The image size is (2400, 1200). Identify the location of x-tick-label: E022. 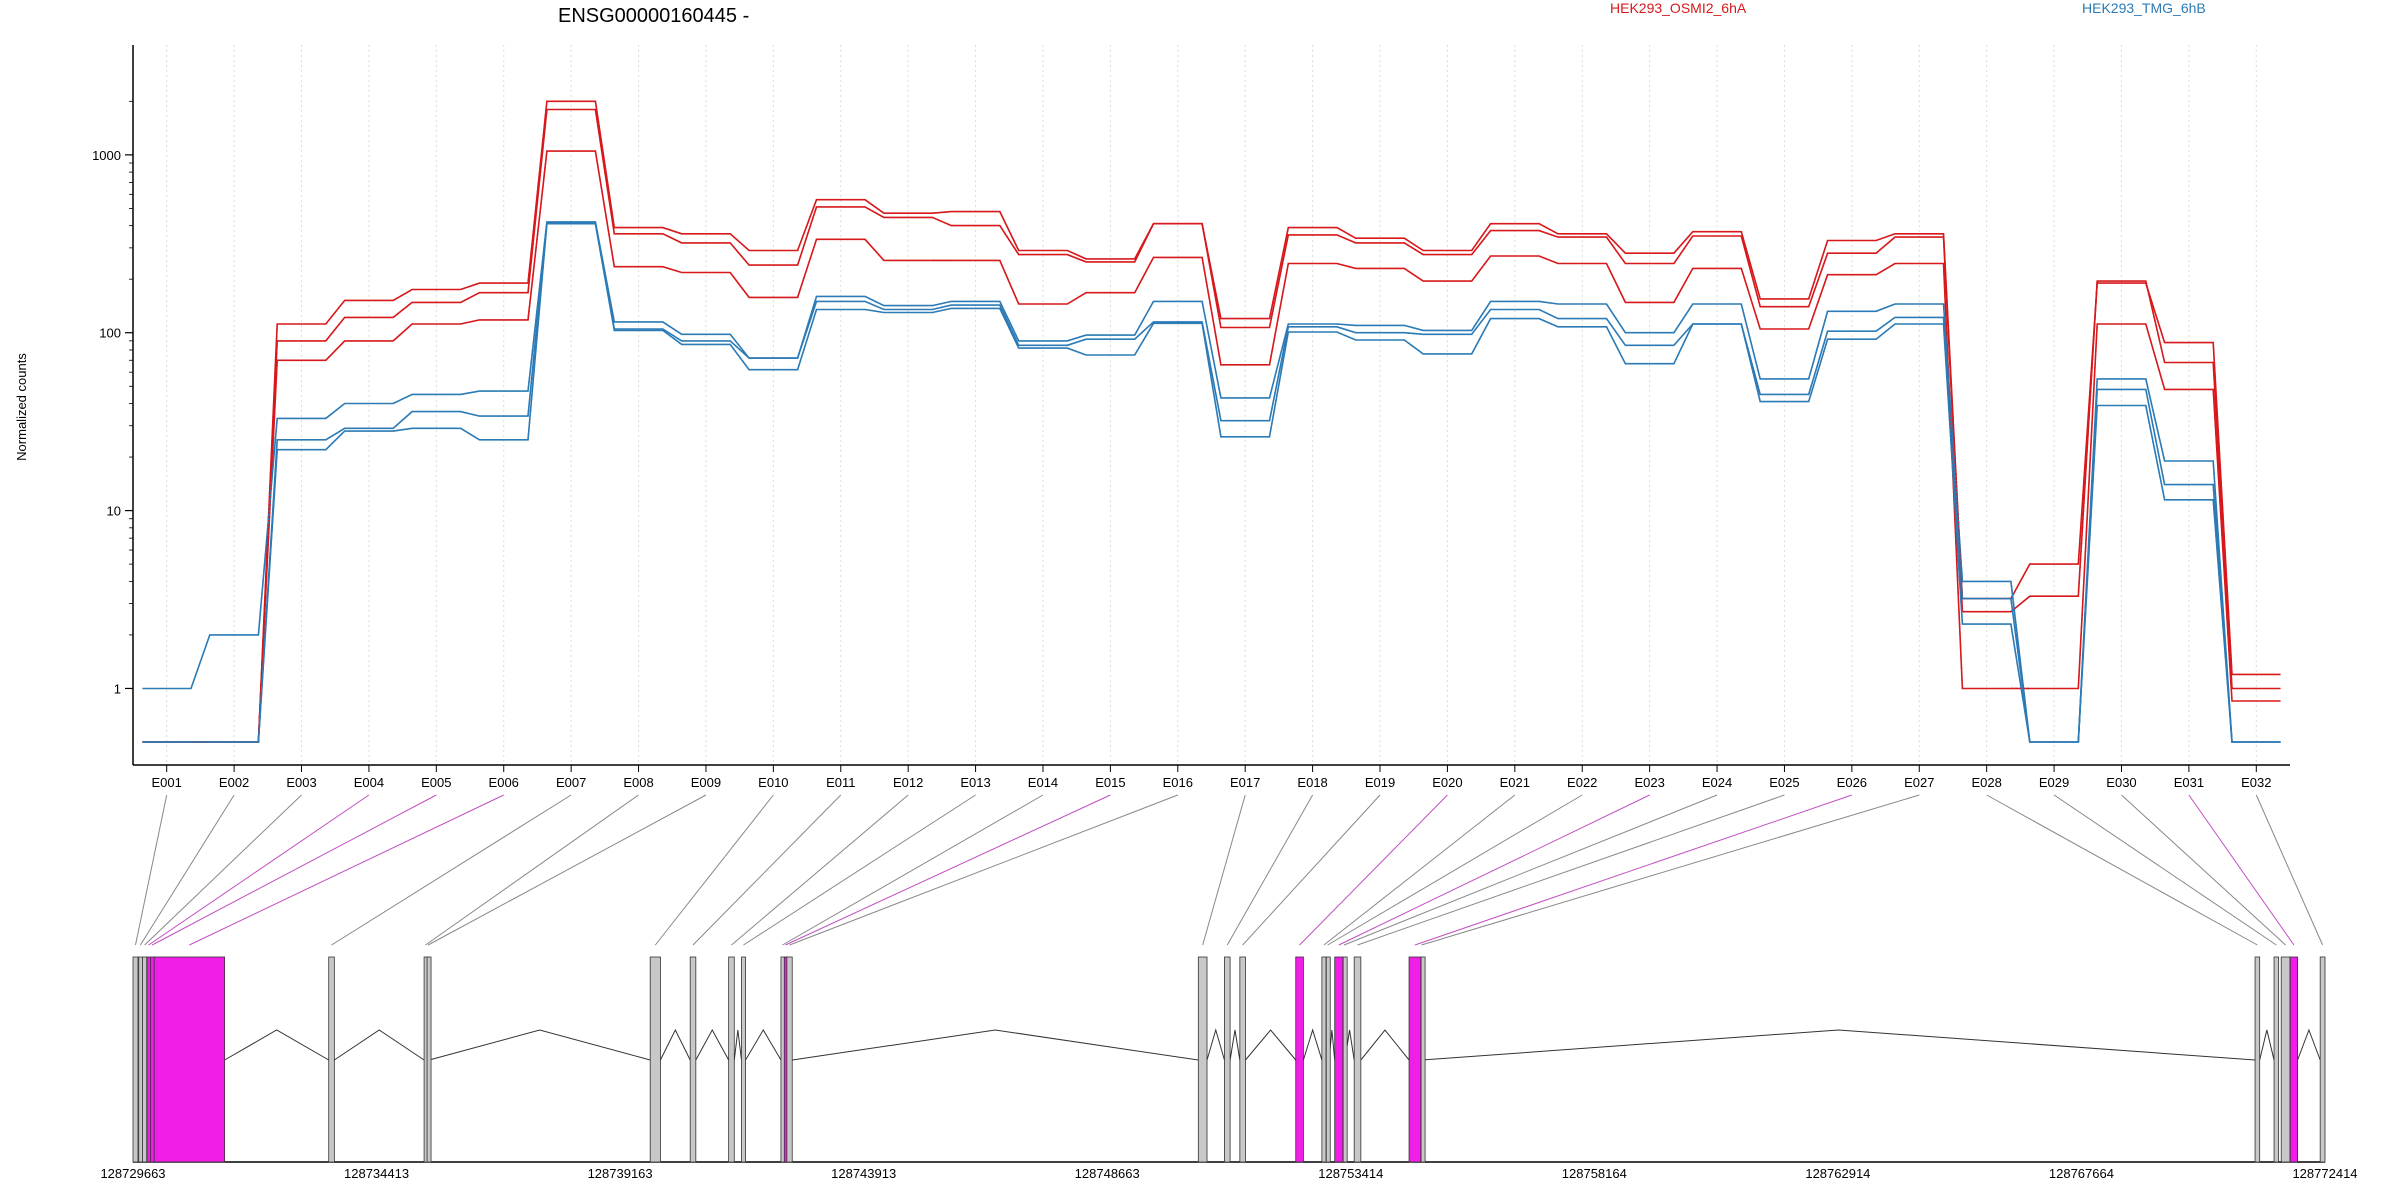
(1582, 782).